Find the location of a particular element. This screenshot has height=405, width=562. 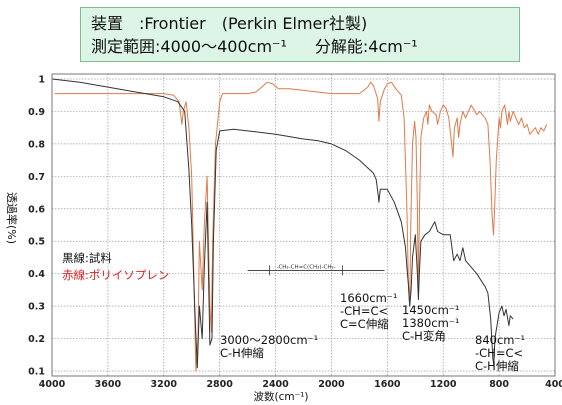

x-tick-label: 3600 is located at coordinates (108, 384).